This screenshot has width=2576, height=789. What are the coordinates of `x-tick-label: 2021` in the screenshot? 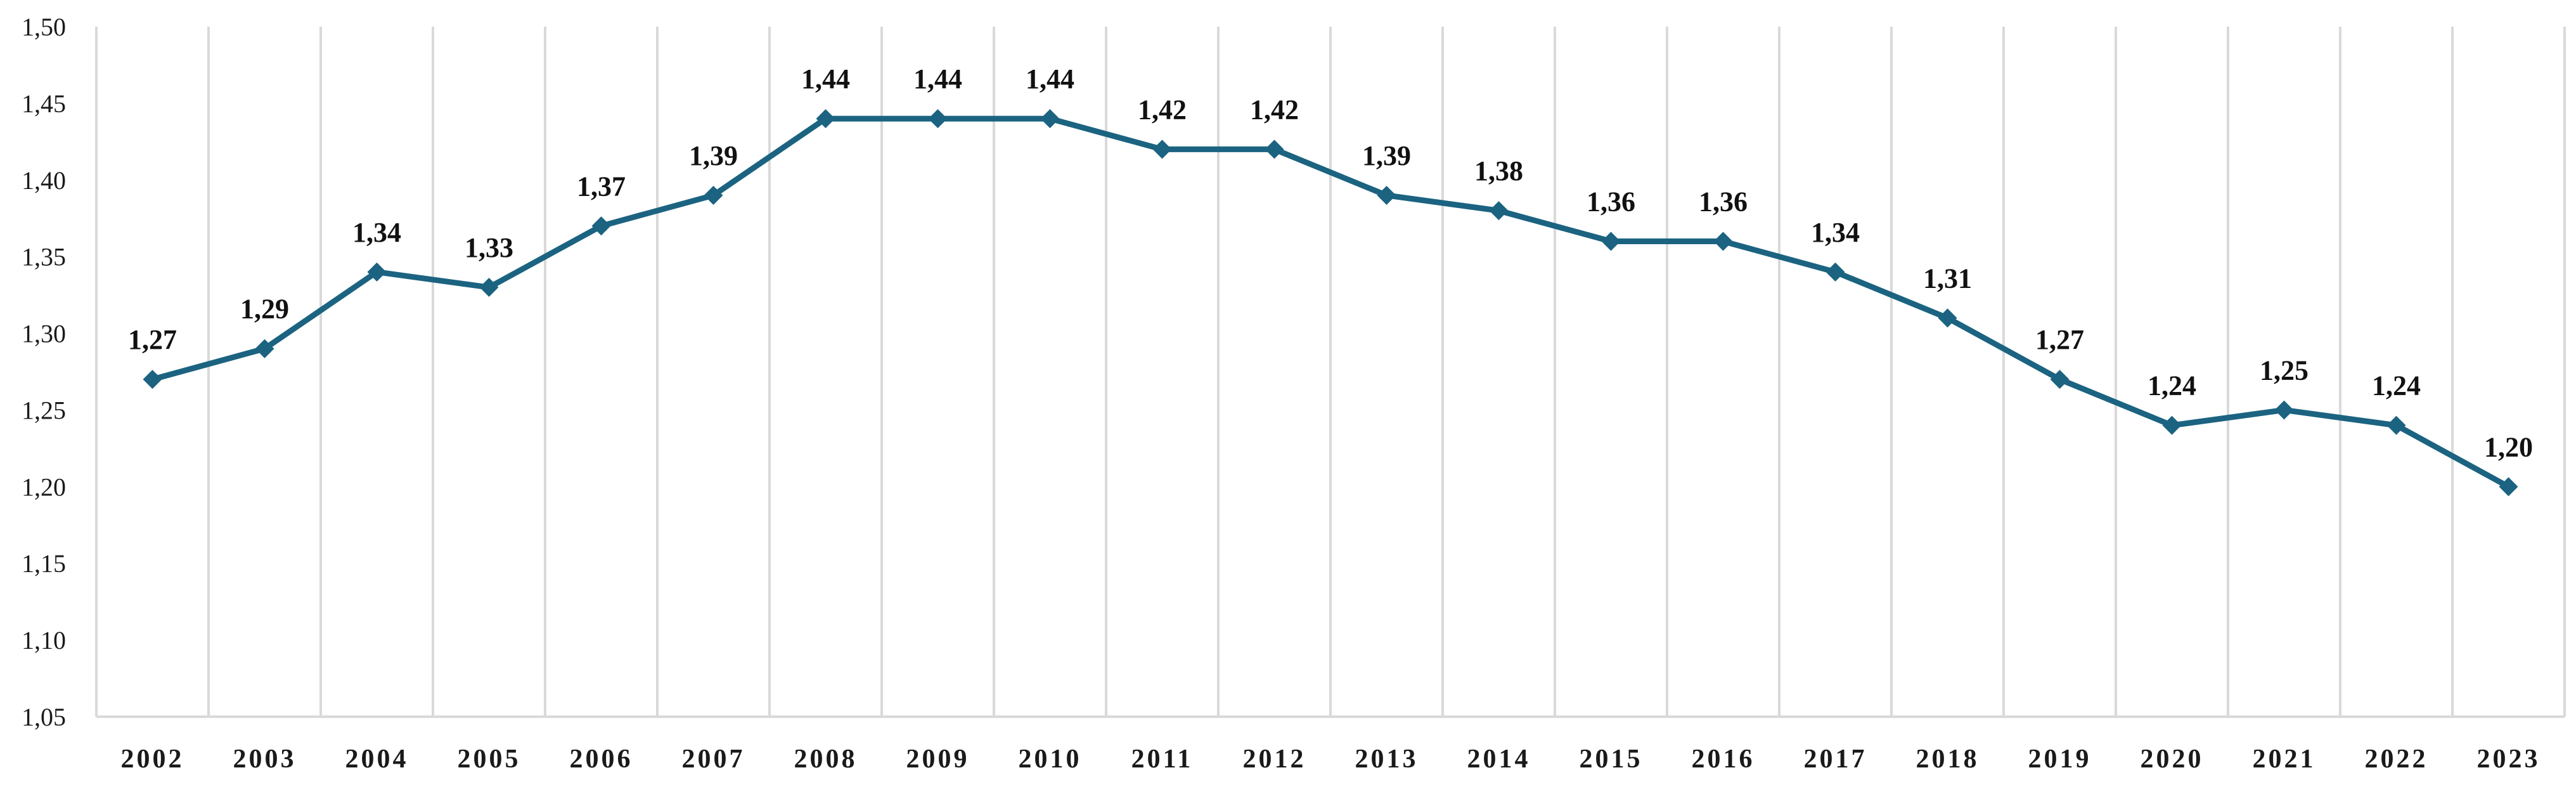 It's located at (2284, 760).